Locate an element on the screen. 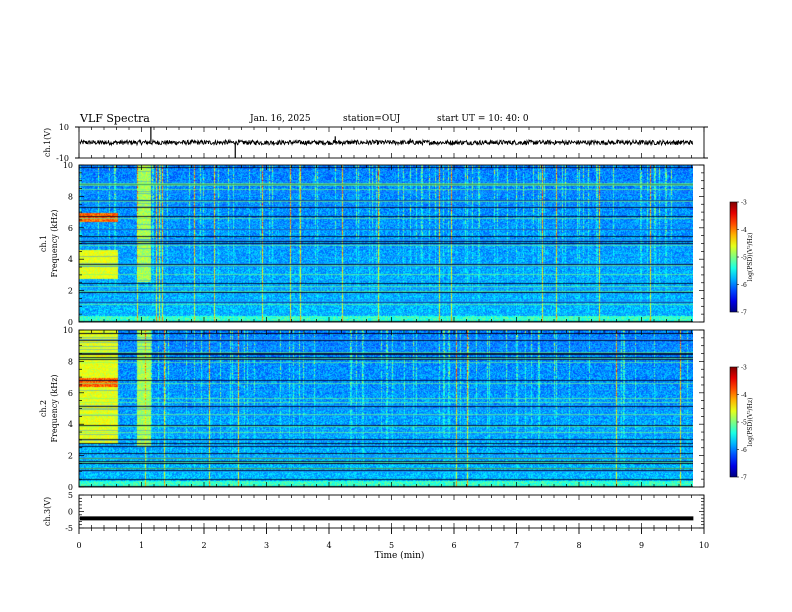 The image size is (792, 612). ch1-y-tick-label: 2 is located at coordinates (70, 291).